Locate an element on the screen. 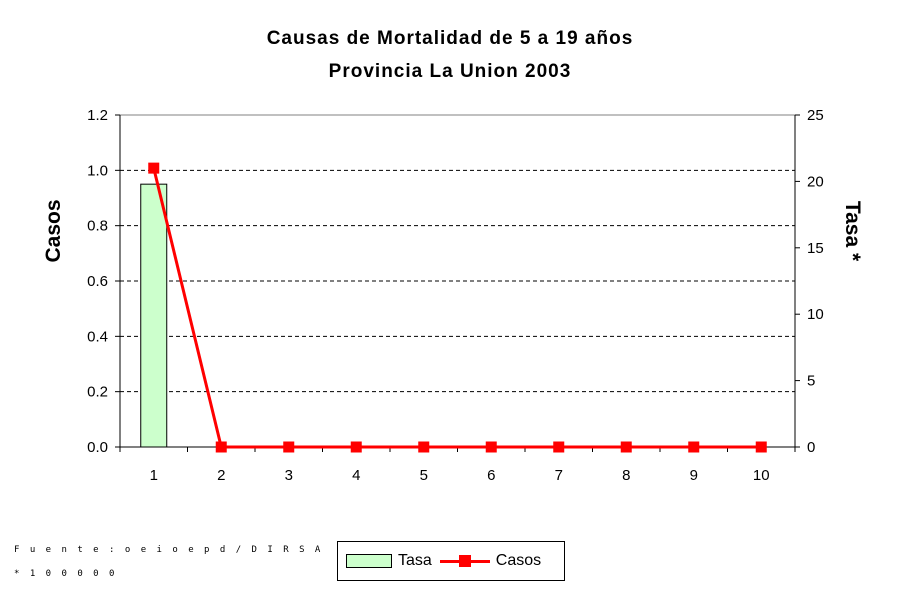 The image size is (900, 600). x-tick-label: 9 is located at coordinates (694, 475).